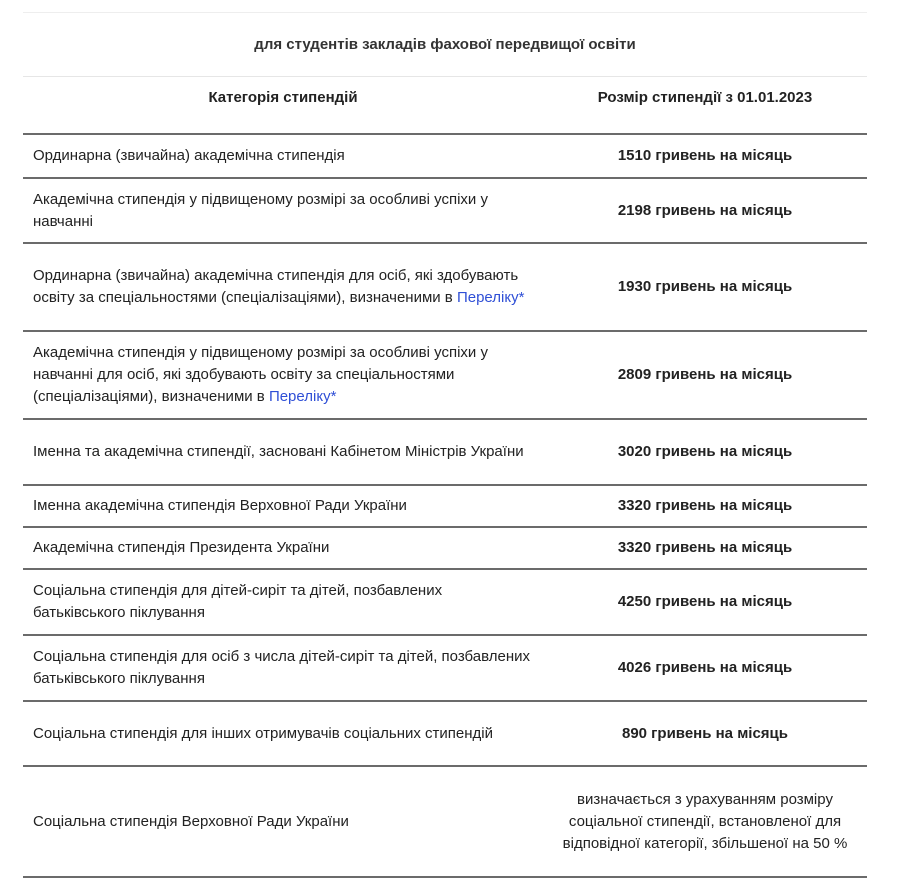 The width and height of the screenshot is (902, 885). I want to click on header-amount: Розмір стипендії з 01.01.2023, so click(705, 97).